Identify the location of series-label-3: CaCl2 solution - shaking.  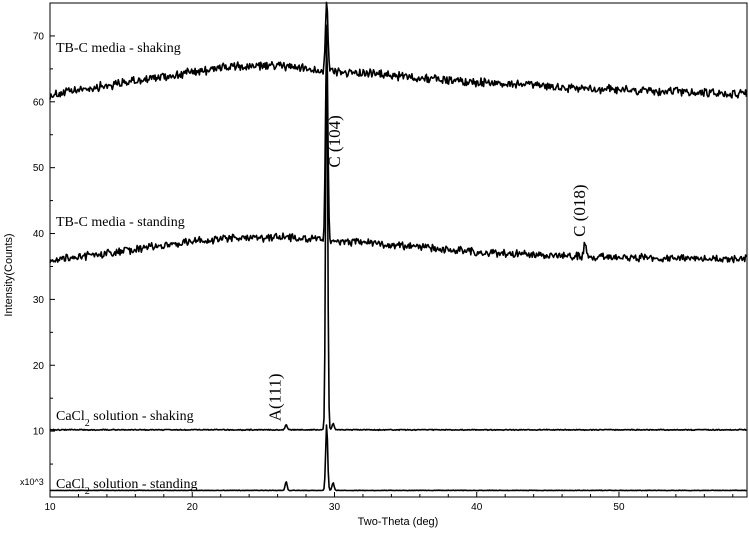
(125, 419).